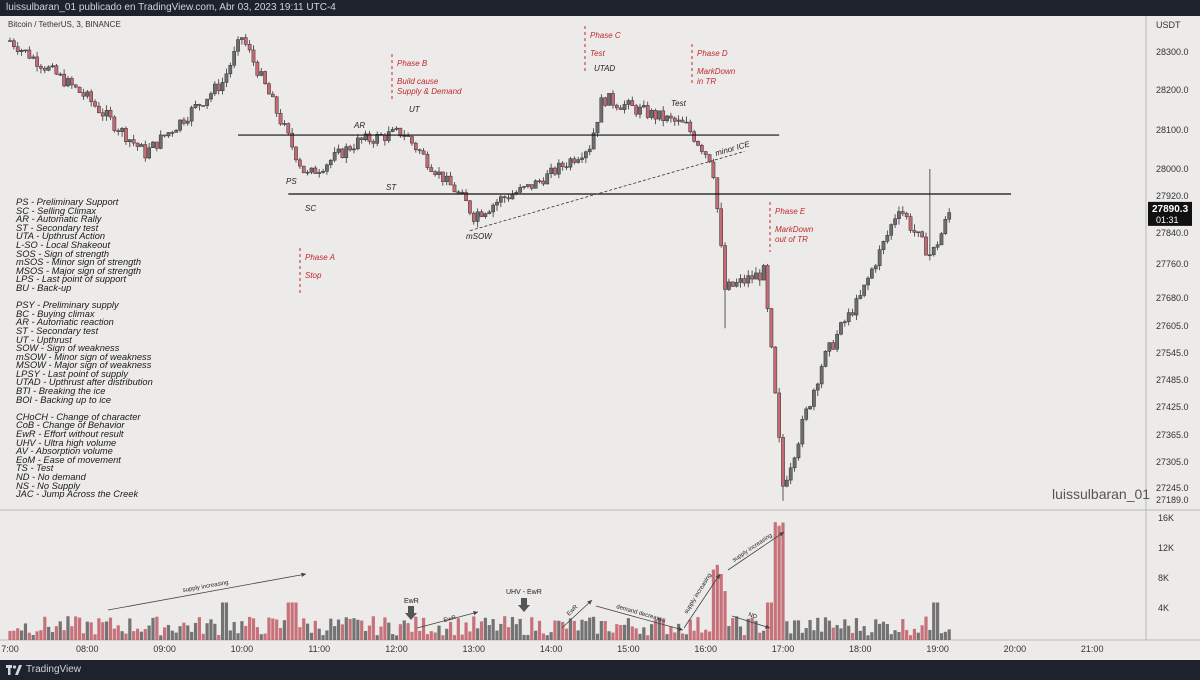 The height and width of the screenshot is (680, 1200). Describe the element at coordinates (71, 279) in the screenshot. I see `legend-line: LPS - Last point of support` at that location.